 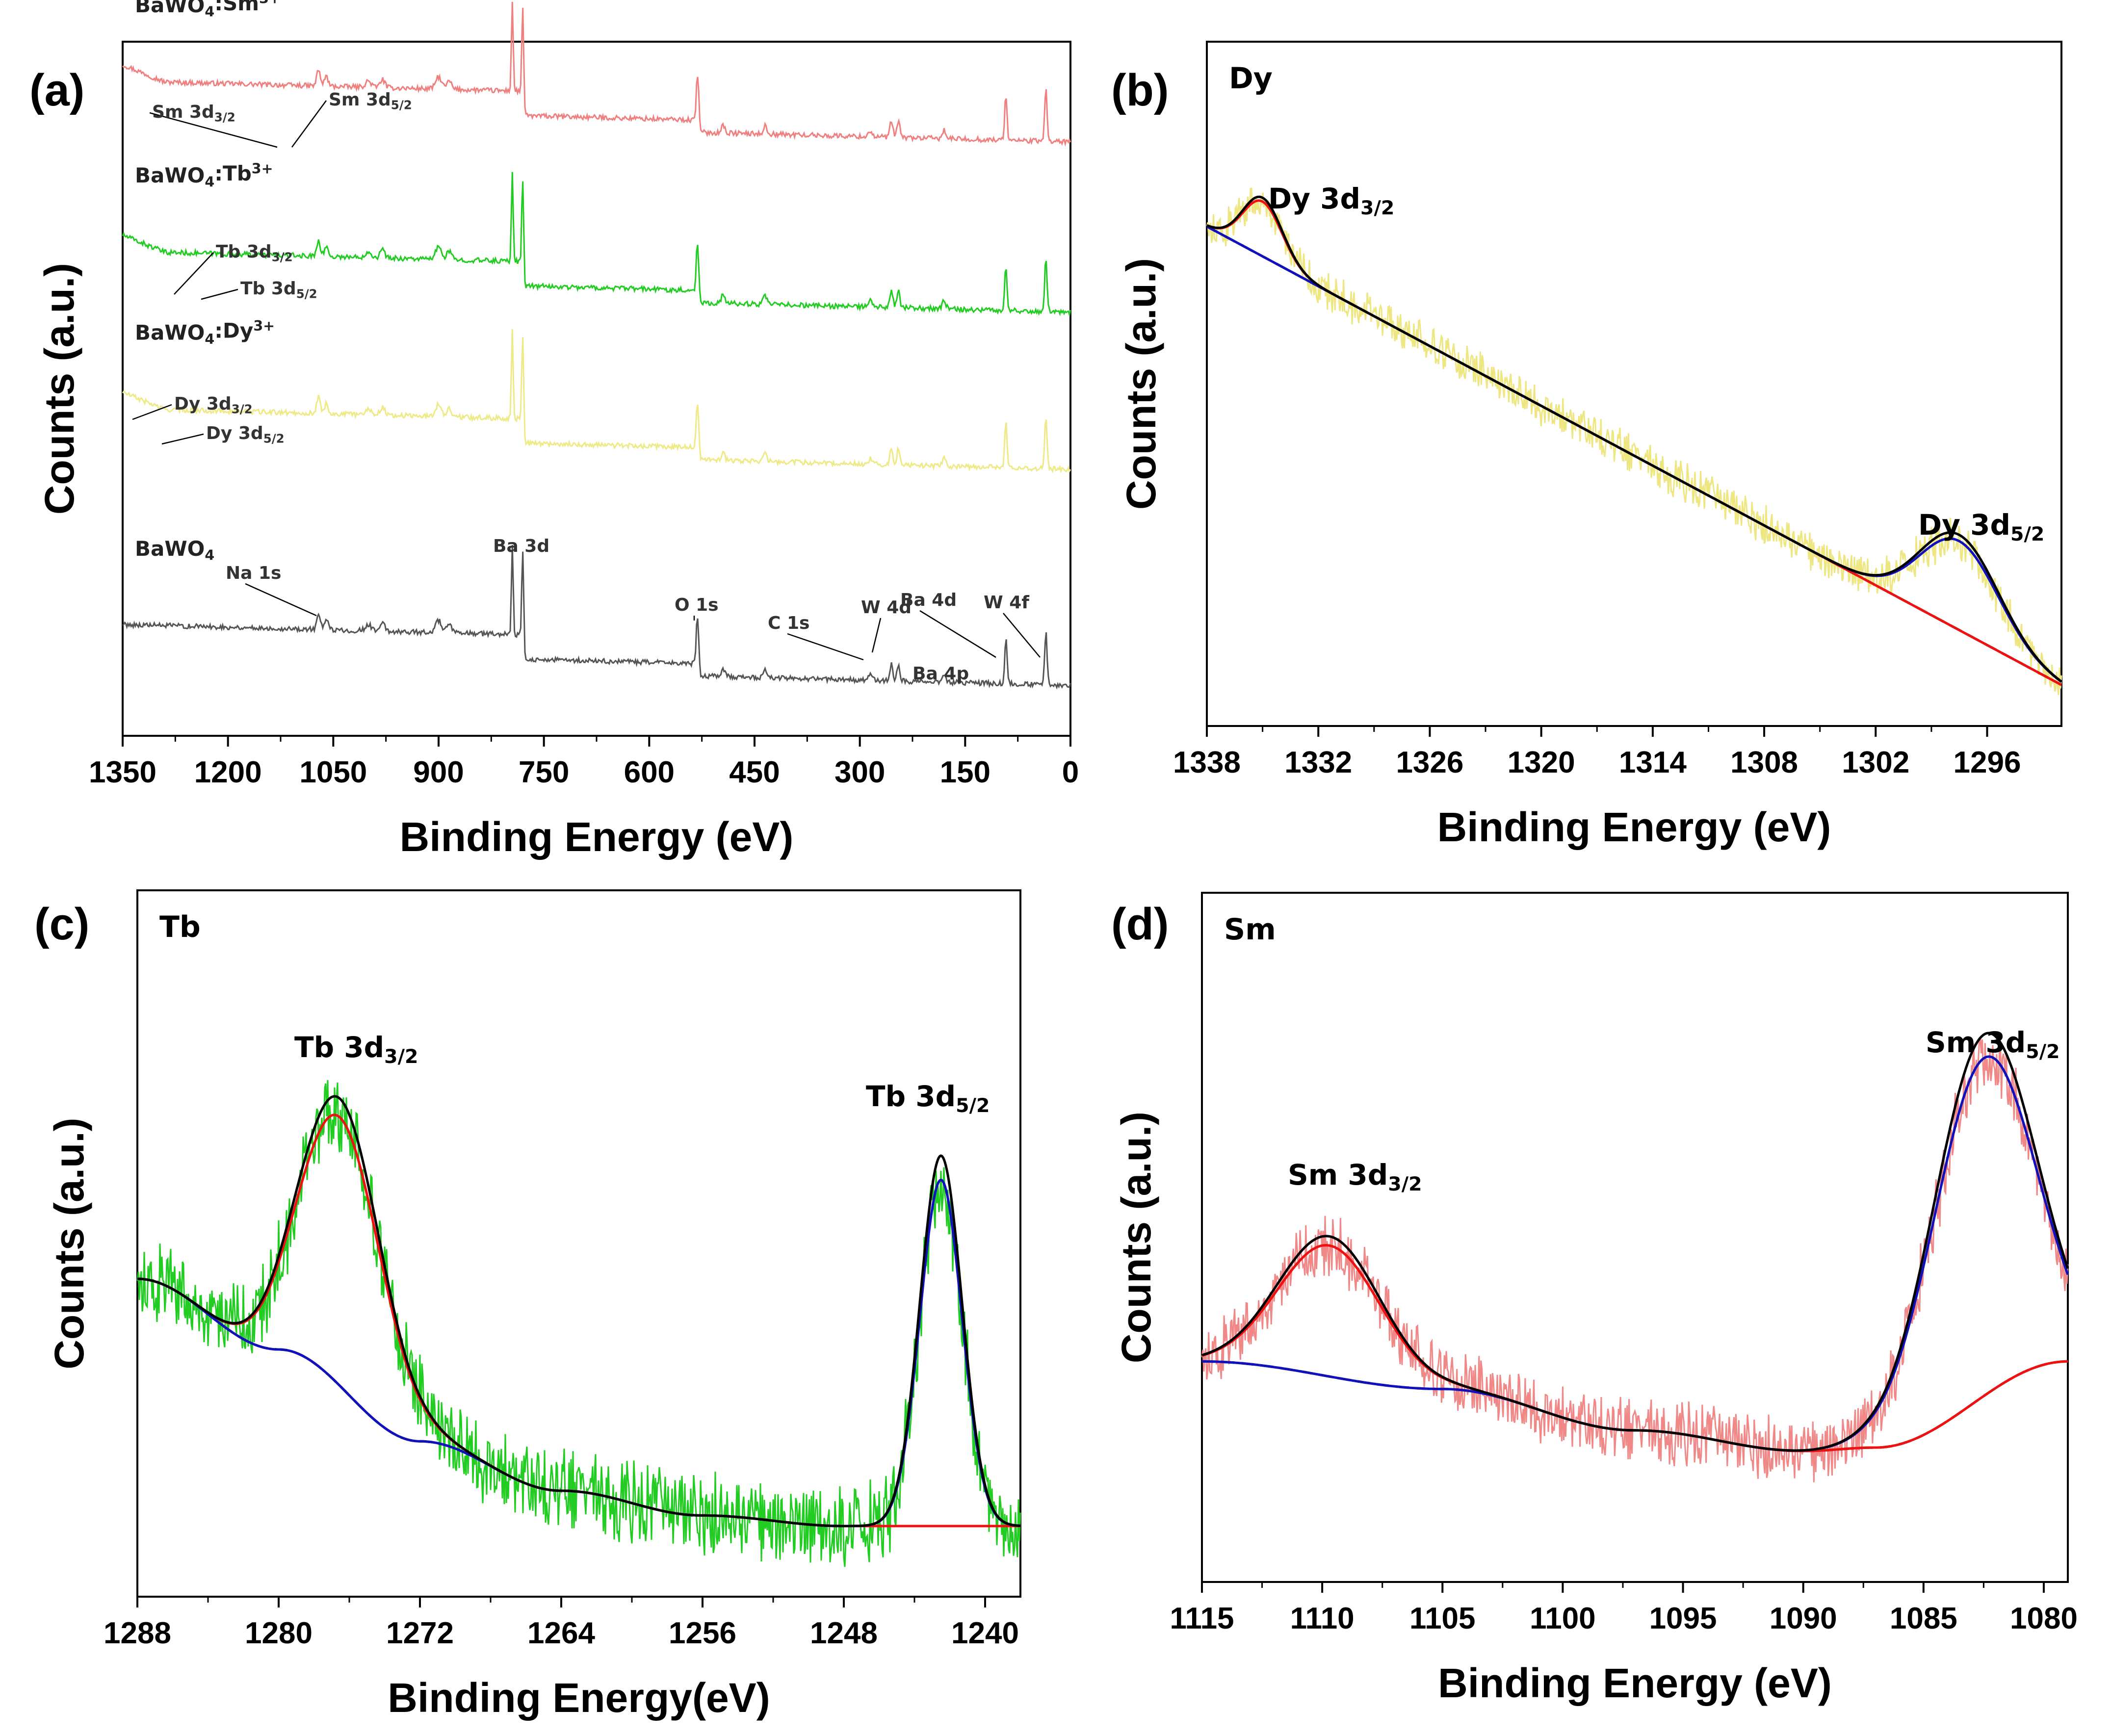 I want to click on x-tick-label: 1085, so click(x=1924, y=1618).